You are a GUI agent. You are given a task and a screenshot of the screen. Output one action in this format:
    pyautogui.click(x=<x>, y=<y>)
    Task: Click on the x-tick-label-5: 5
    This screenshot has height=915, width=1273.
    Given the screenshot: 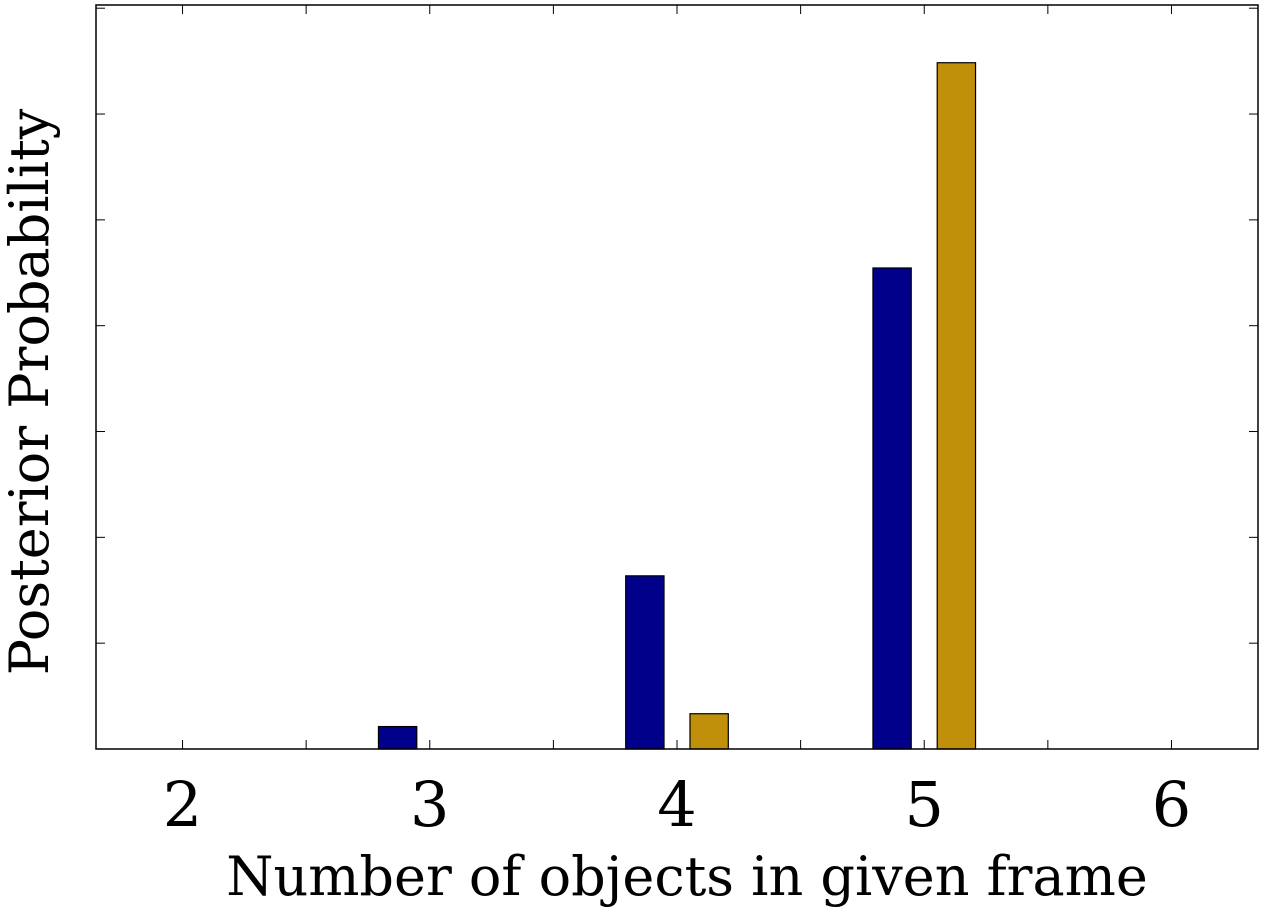 What is the action you would take?
    pyautogui.click(x=924, y=804)
    